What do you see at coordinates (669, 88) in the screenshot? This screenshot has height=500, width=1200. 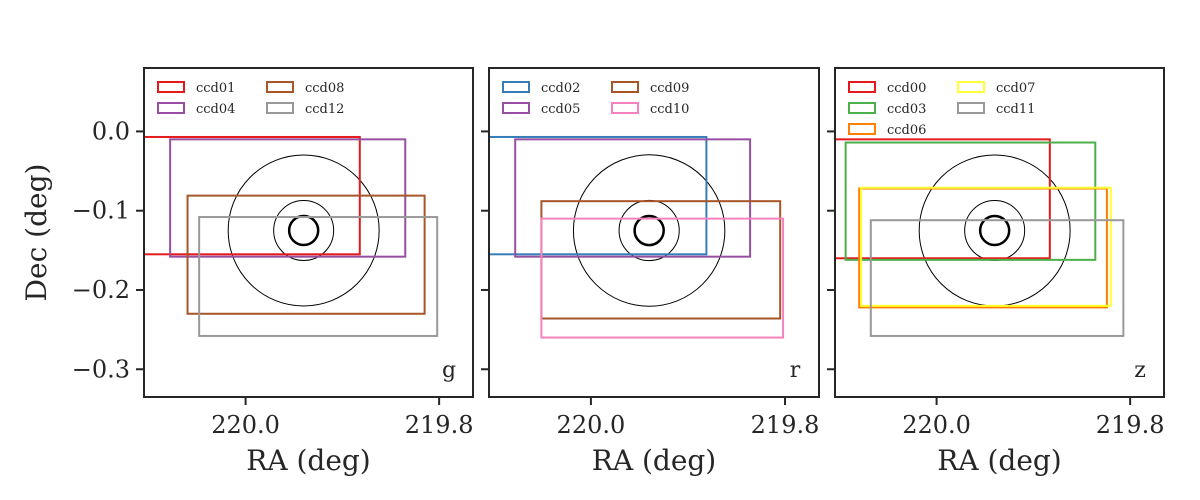 I see `legend-label: ccd09` at bounding box center [669, 88].